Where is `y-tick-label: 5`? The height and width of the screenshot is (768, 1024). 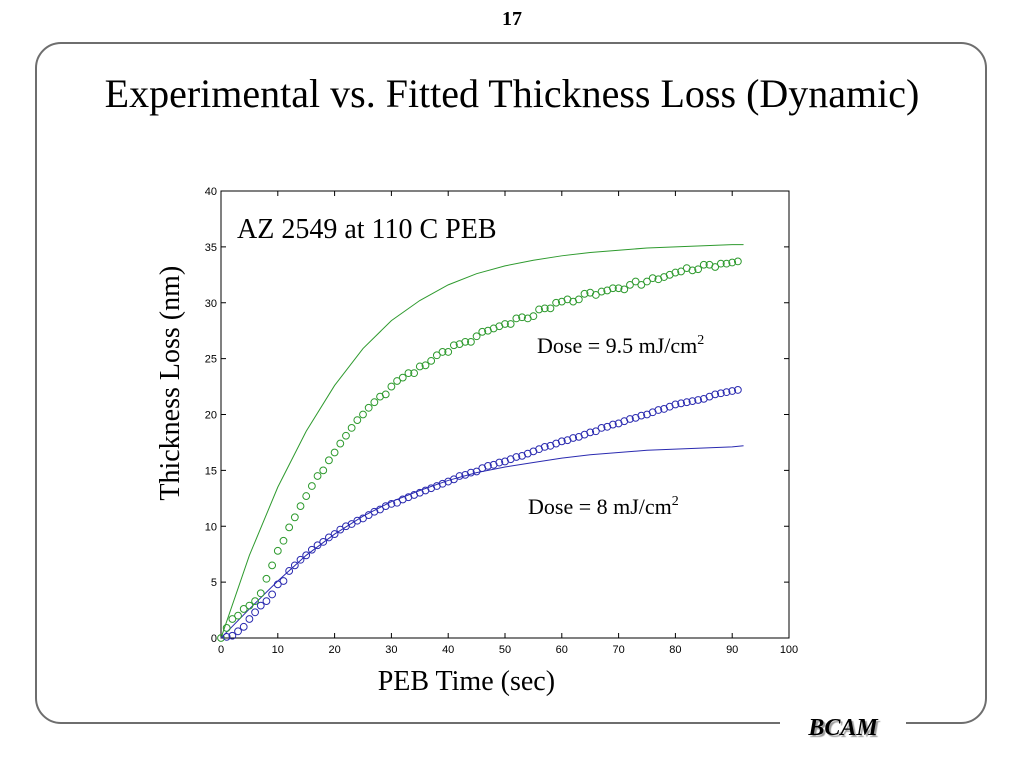
y-tick-label: 5 is located at coordinates (214, 583).